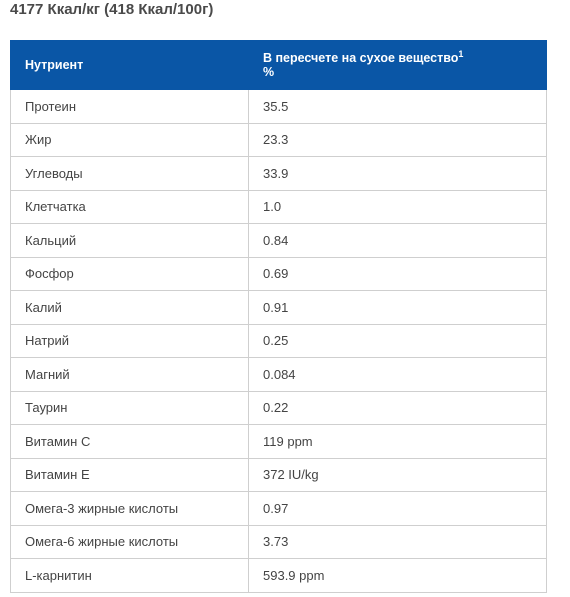 The width and height of the screenshot is (570, 597). I want to click on table-row: Витамин E 372 IU/kg, so click(278, 474).